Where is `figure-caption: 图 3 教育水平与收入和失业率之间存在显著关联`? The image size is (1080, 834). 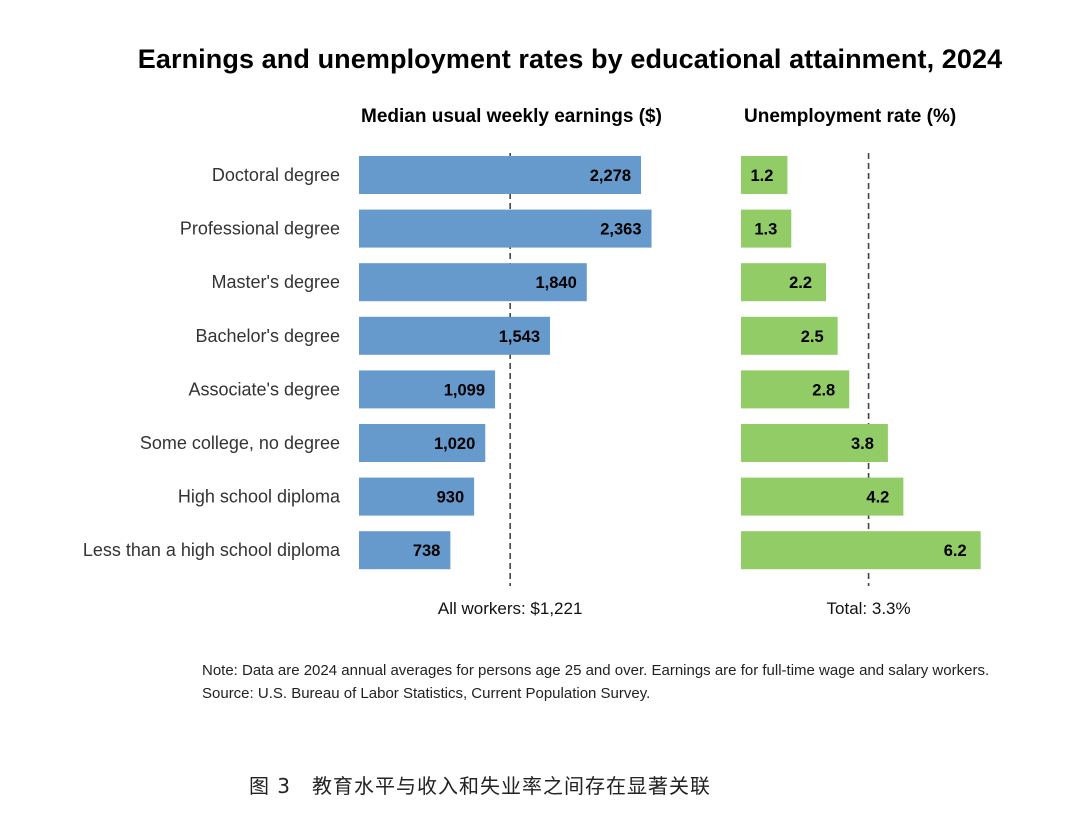 figure-caption: 图 3 教育水平与收入和失业率之间存在显著关联 is located at coordinates (480, 786).